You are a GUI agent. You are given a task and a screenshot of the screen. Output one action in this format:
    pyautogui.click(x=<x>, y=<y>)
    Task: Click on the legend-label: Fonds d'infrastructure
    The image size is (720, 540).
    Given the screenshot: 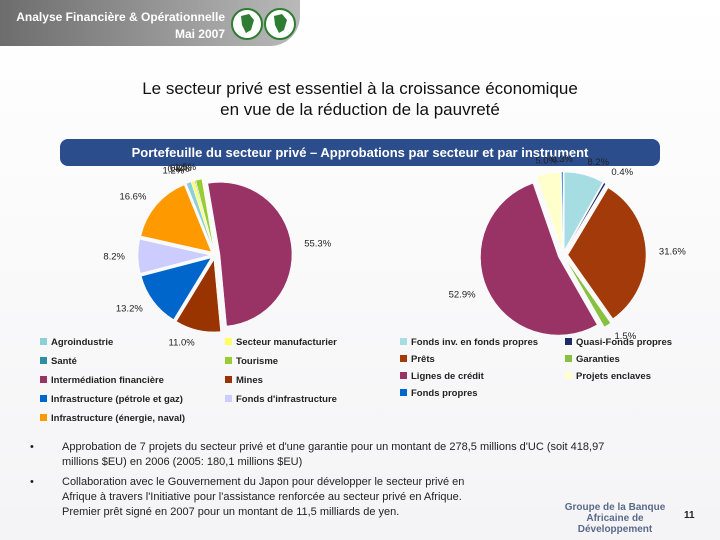 What is the action you would take?
    pyautogui.click(x=286, y=399)
    